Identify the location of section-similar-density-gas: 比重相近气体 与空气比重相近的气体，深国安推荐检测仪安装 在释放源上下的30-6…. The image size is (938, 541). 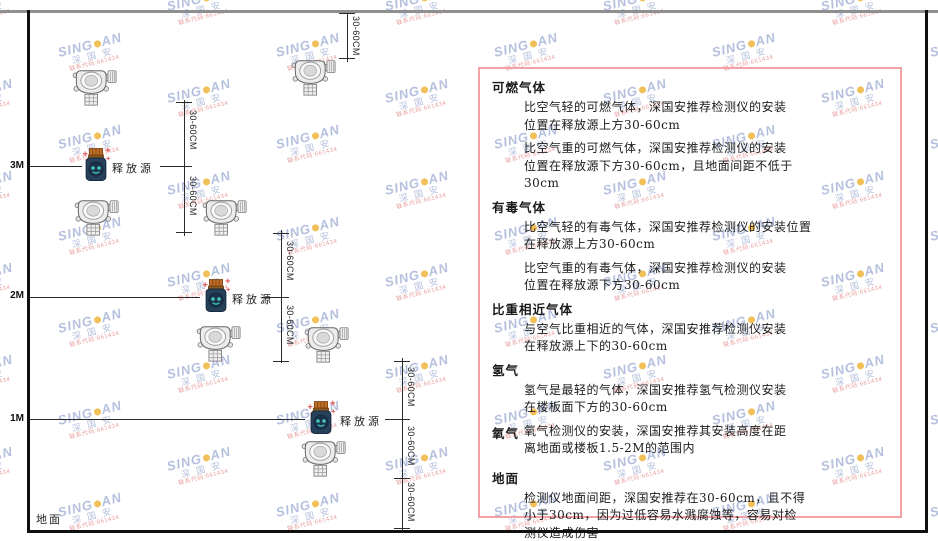
(690, 328).